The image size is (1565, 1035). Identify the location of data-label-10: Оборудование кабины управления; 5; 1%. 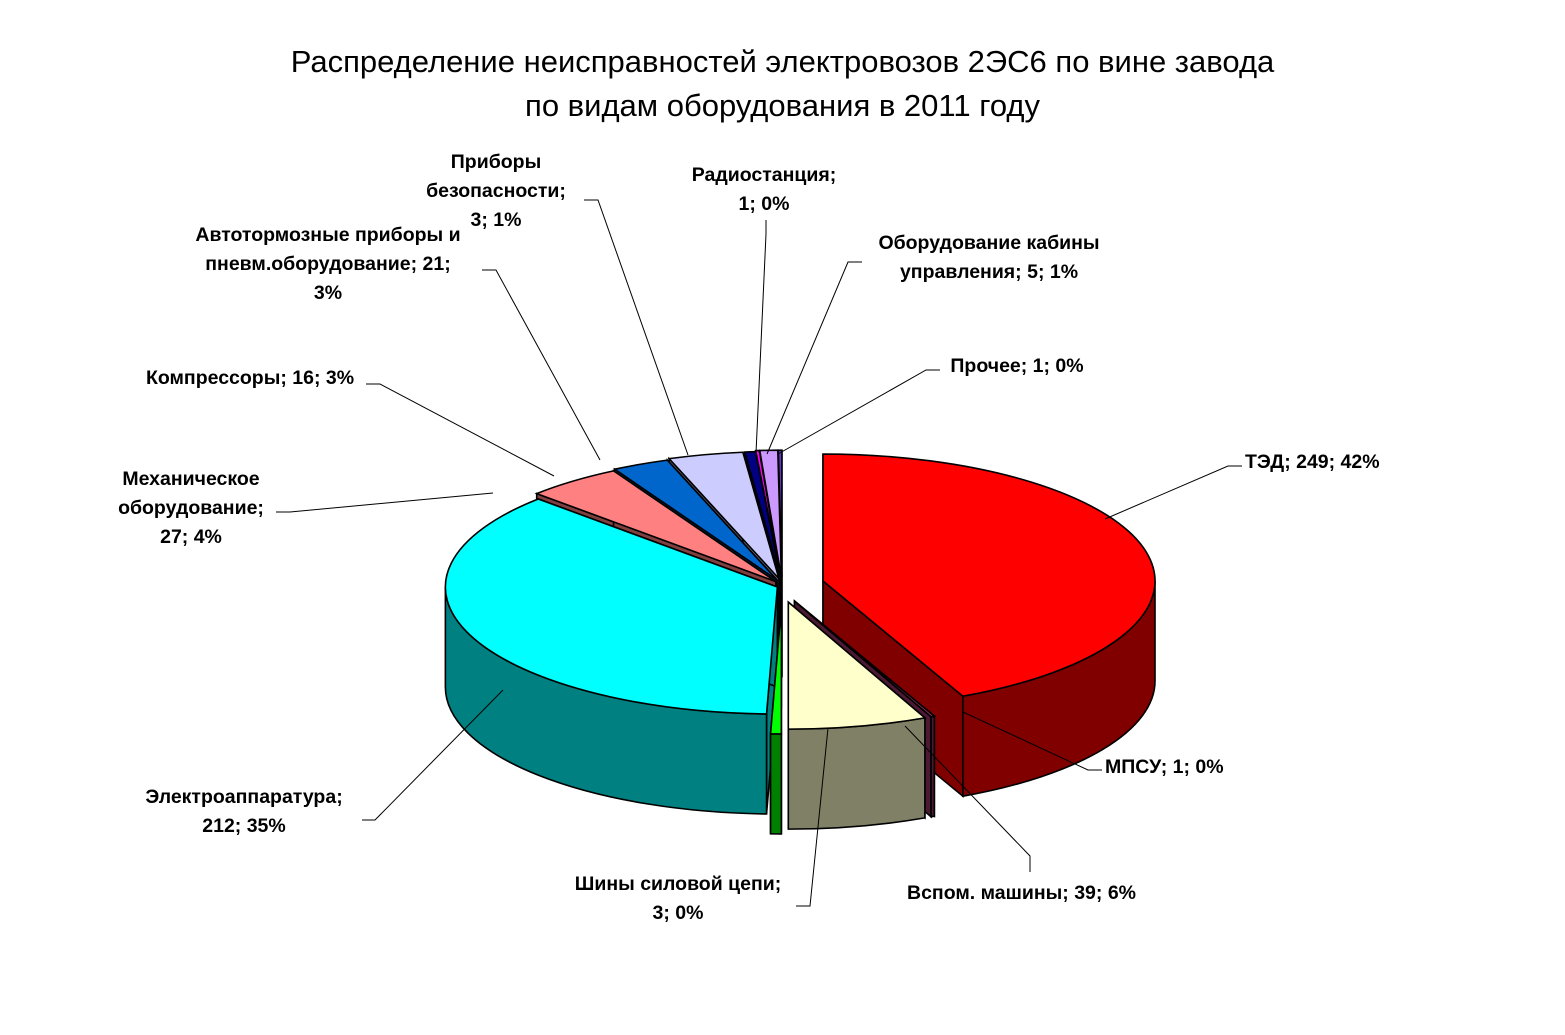
(988, 257).